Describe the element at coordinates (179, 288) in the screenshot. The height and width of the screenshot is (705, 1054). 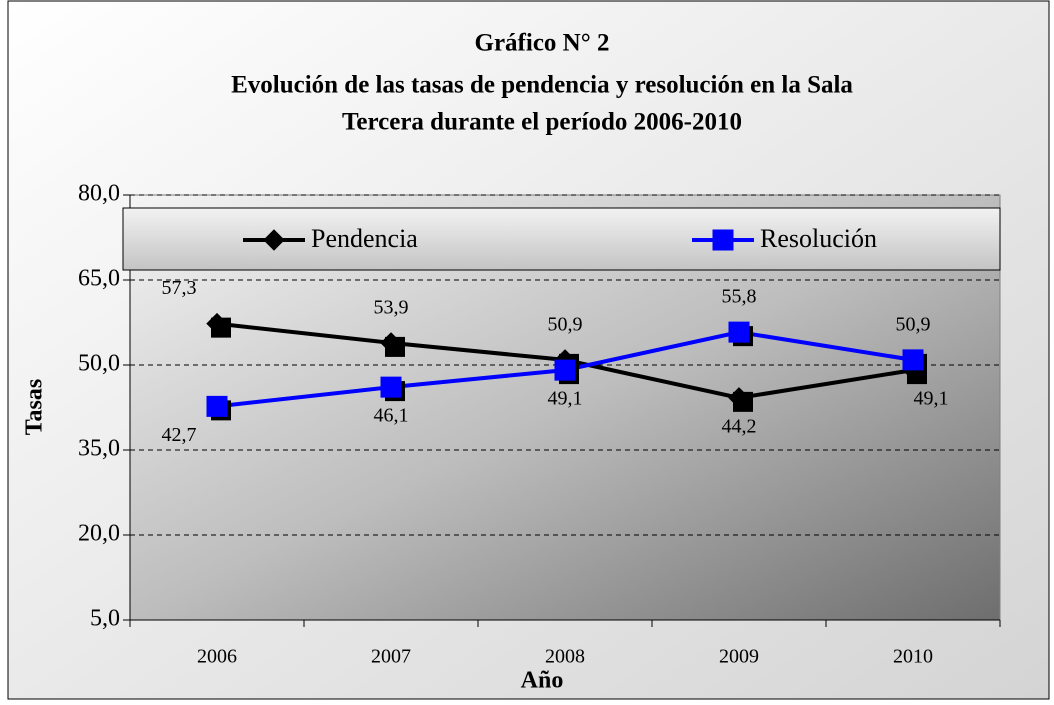
I see `data-label: 57,3` at that location.